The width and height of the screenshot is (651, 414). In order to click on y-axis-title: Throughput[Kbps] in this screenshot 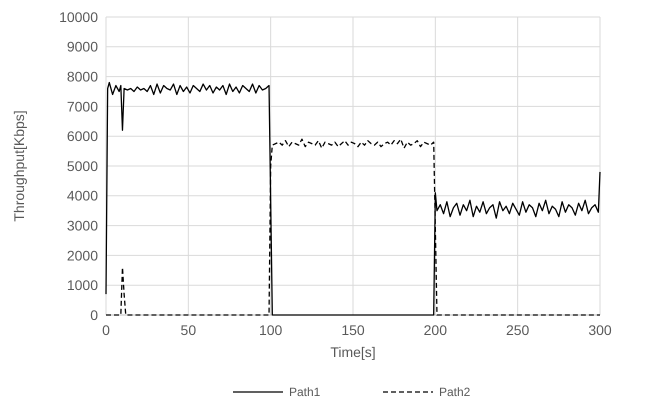, I will do `click(19, 166)`.